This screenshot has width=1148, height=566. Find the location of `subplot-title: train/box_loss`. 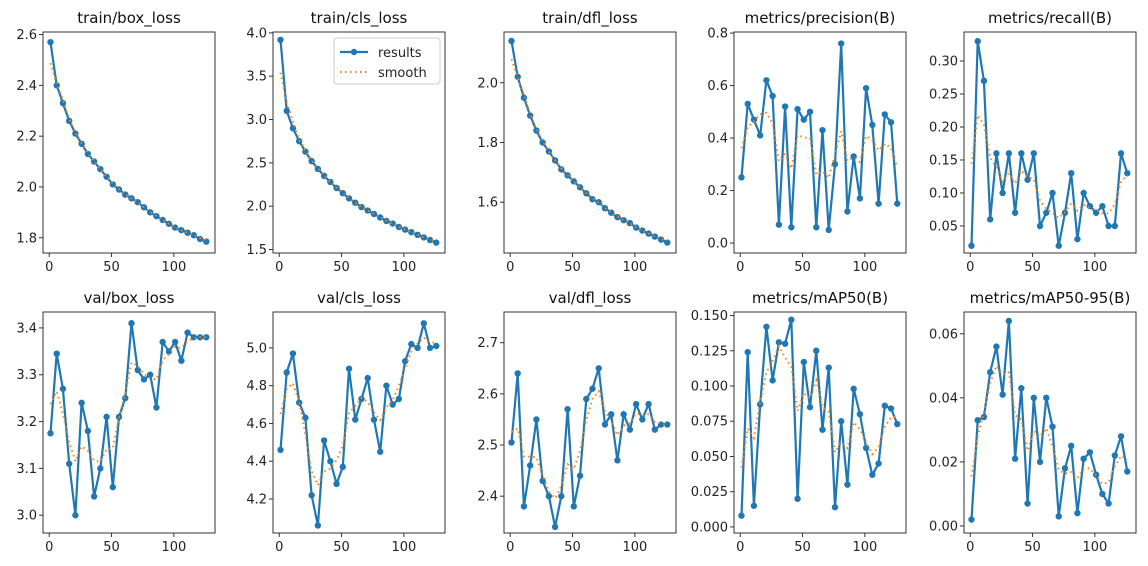

subplot-title: train/box_loss is located at coordinates (129, 18).